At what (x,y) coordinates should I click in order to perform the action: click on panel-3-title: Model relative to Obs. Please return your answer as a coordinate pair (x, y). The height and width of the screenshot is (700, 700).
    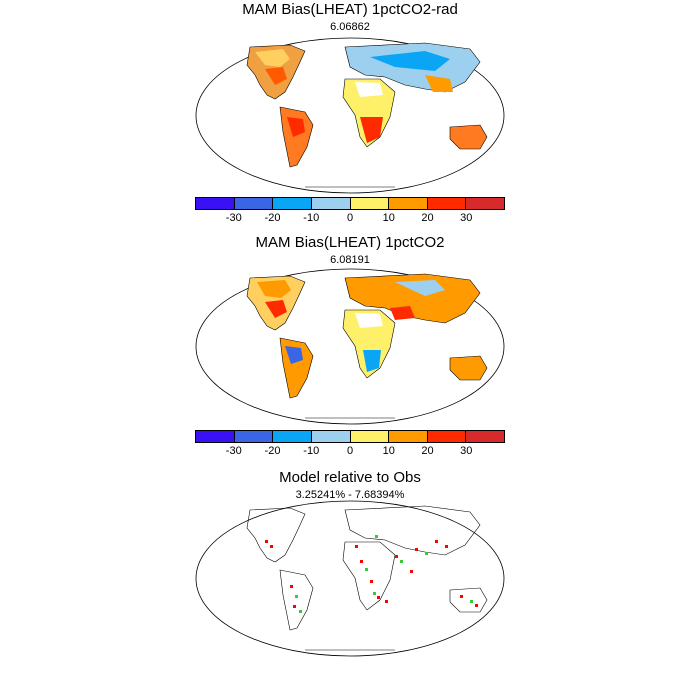
    Looking at the image, I should click on (350, 477).